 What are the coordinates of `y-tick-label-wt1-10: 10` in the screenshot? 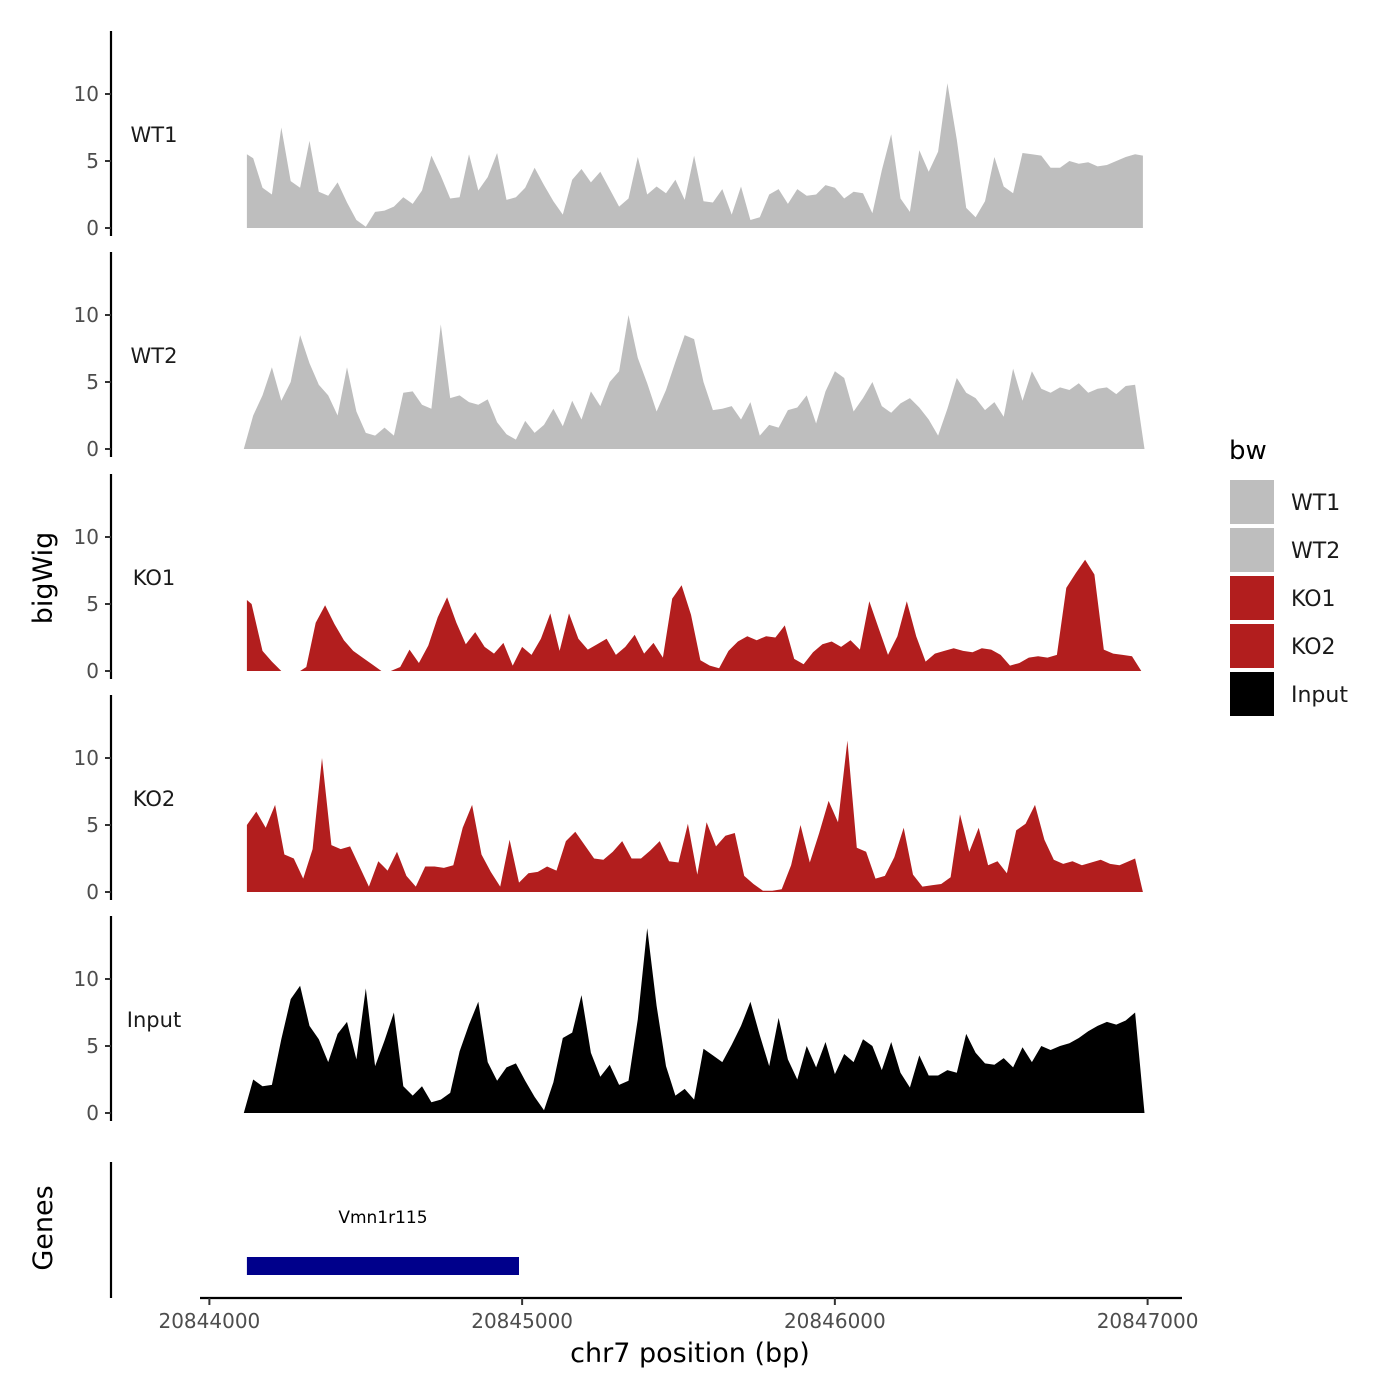 It's located at (86, 94).